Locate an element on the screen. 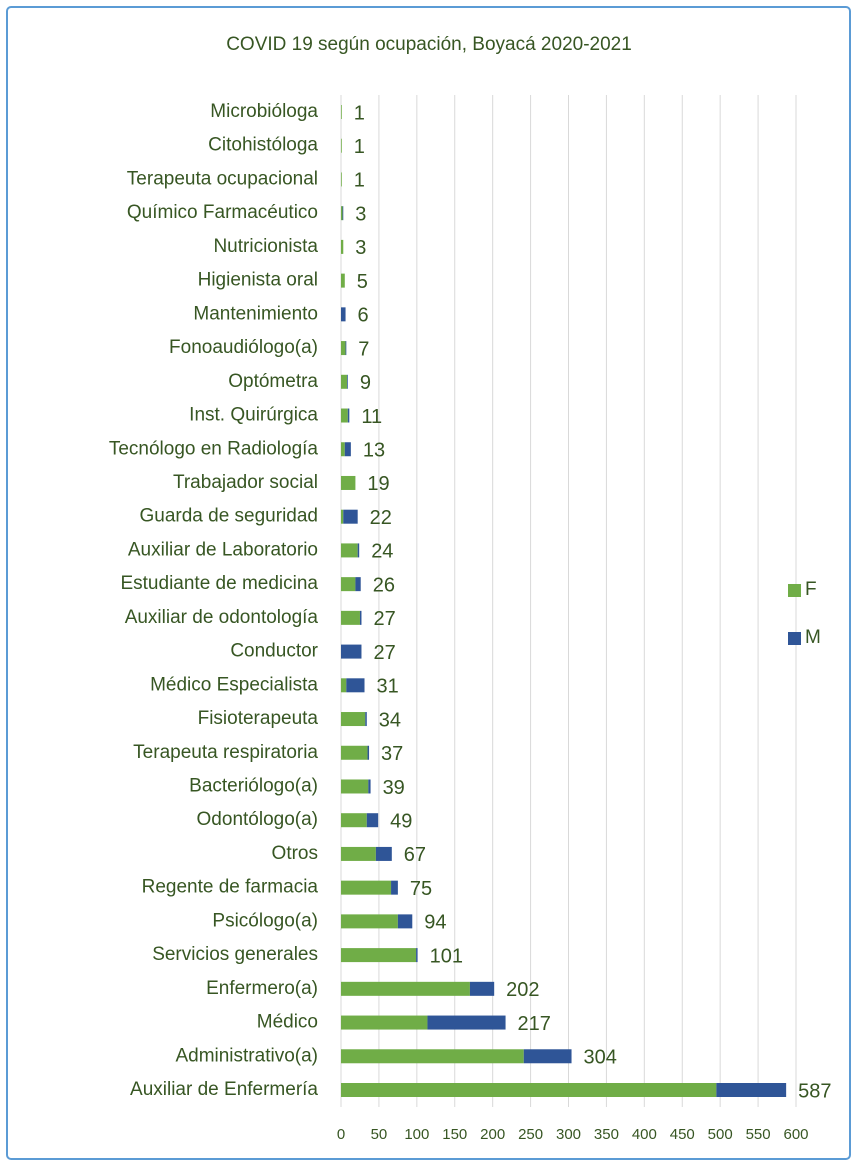  total-label: 34 is located at coordinates (390, 720).